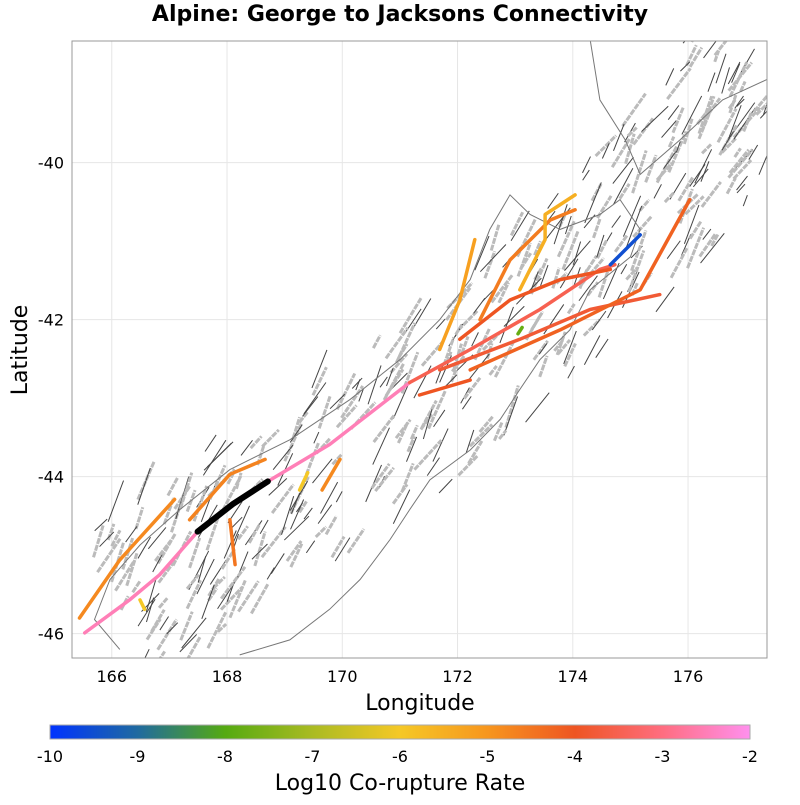 The image size is (800, 805). I want to click on y-tick-label: -42, so click(51, 320).